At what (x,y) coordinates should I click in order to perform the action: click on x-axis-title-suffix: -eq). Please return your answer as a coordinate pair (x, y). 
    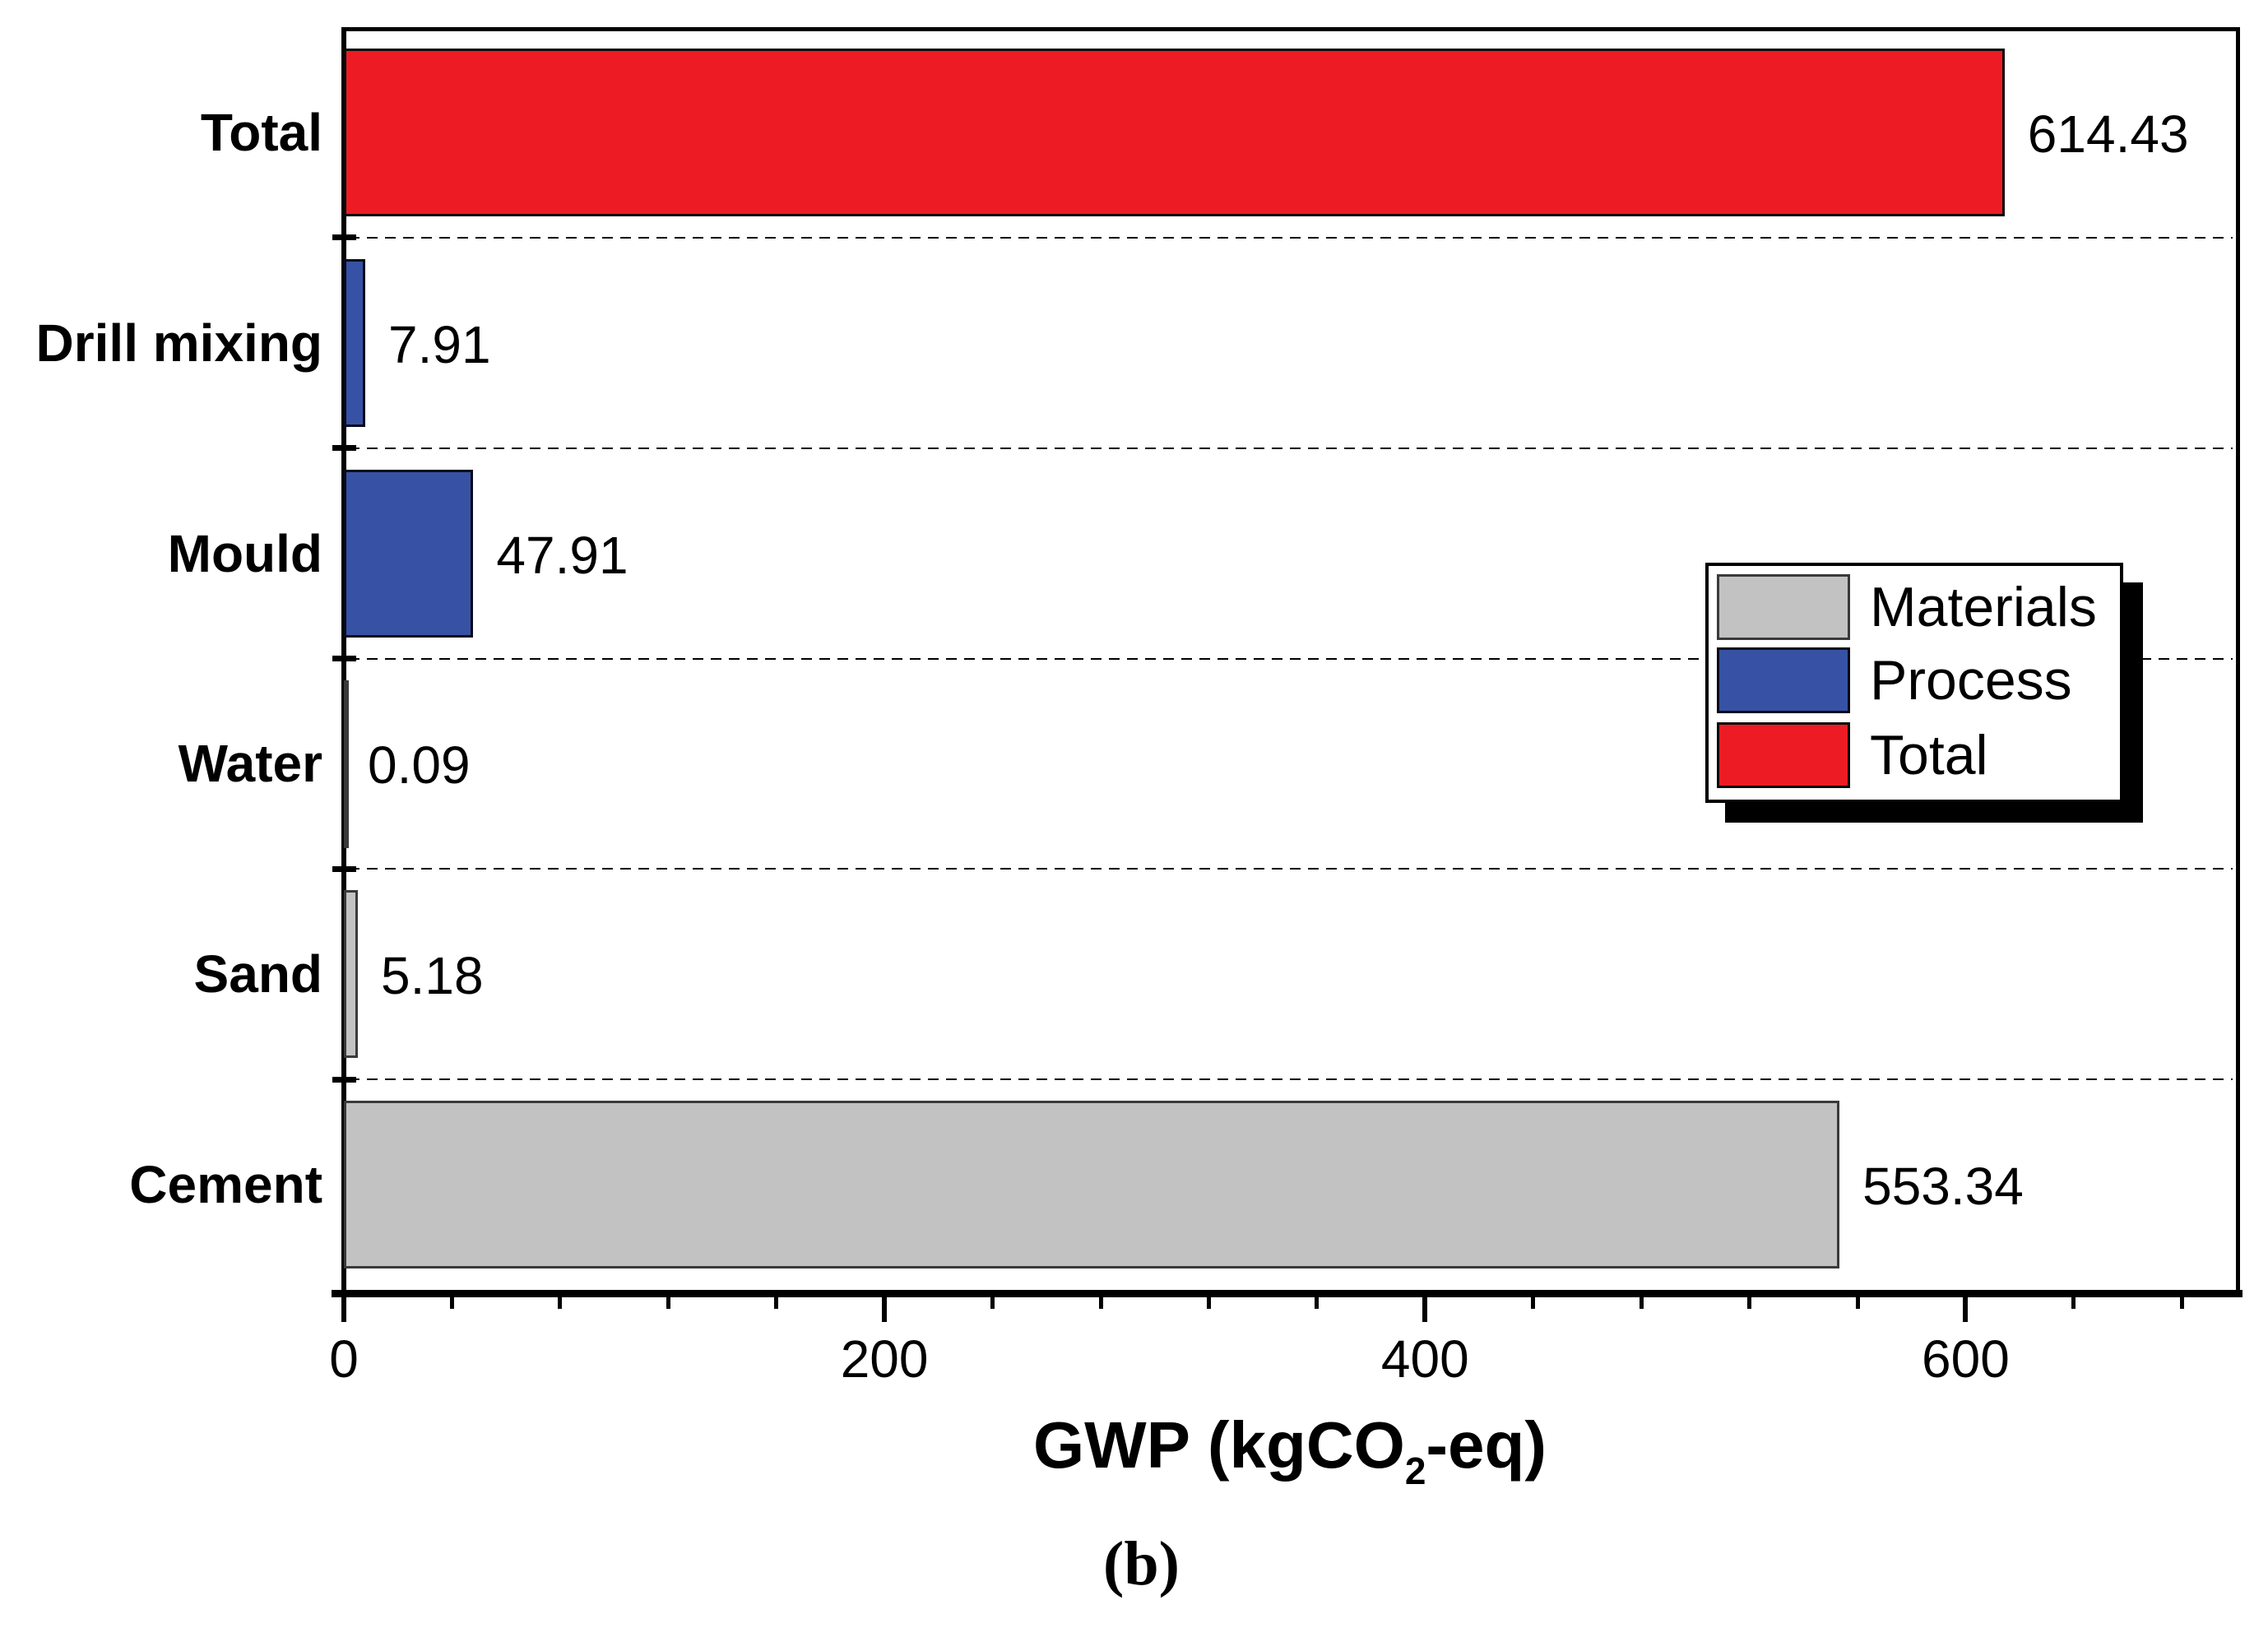
    Looking at the image, I should click on (1486, 1445).